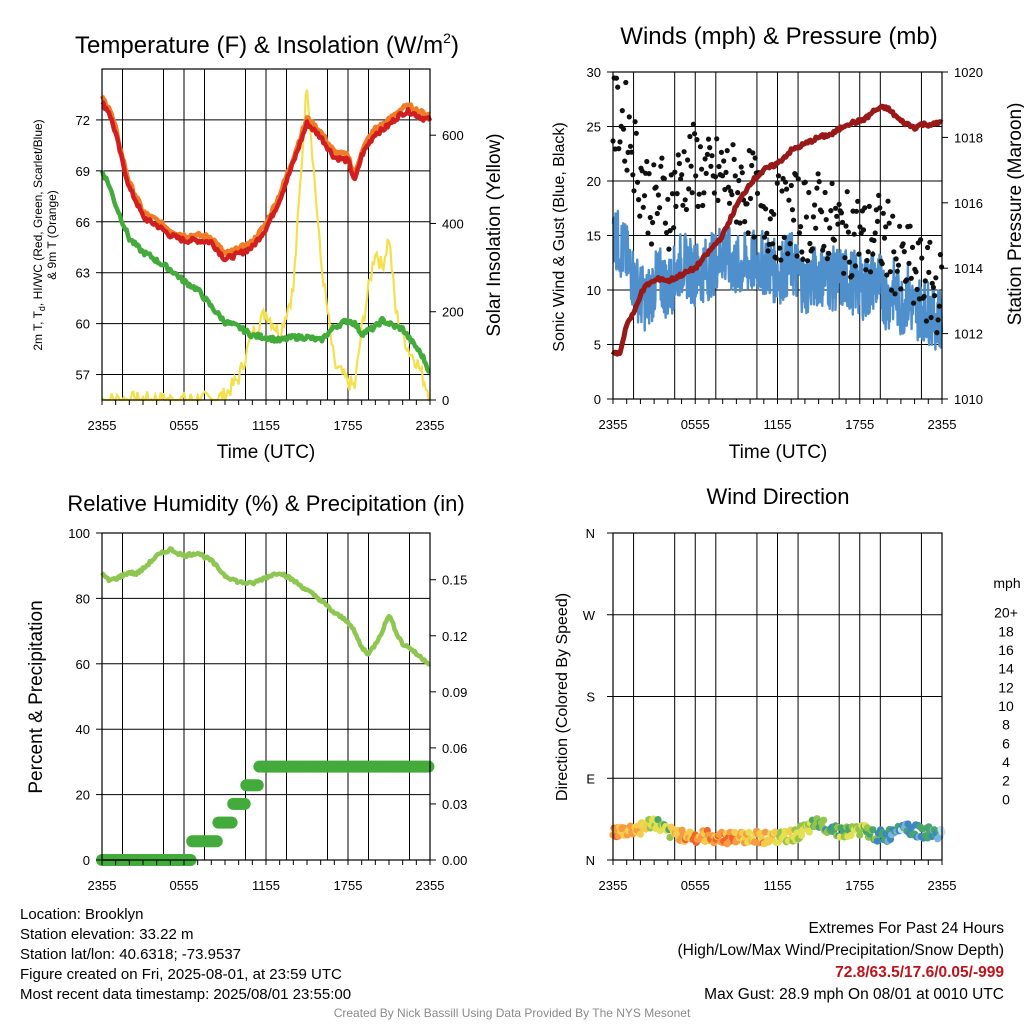 The image size is (1024, 1024). I want to click on direction-axes: N E S W N 2355 0555 1155 1755 2355, so click(770, 709).